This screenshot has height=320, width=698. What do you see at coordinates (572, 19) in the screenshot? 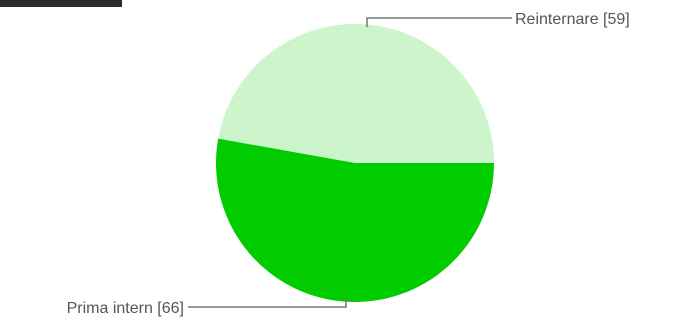
I see `slice-label-reinternare: Reinternare [59]` at bounding box center [572, 19].